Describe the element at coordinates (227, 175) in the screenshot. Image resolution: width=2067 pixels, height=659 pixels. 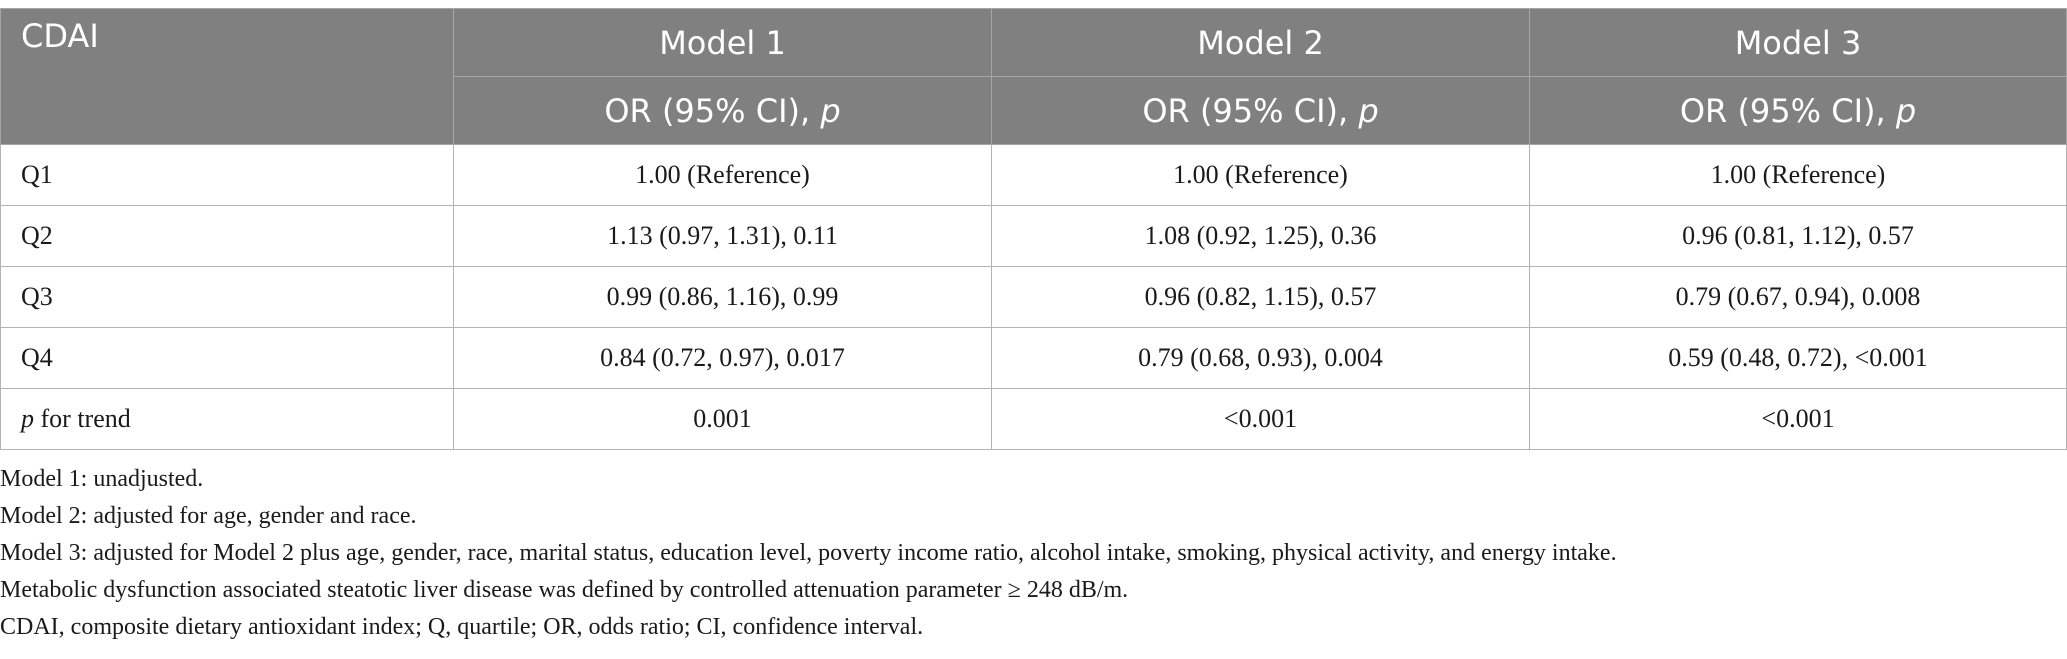
I see `row-label: Q1` at that location.